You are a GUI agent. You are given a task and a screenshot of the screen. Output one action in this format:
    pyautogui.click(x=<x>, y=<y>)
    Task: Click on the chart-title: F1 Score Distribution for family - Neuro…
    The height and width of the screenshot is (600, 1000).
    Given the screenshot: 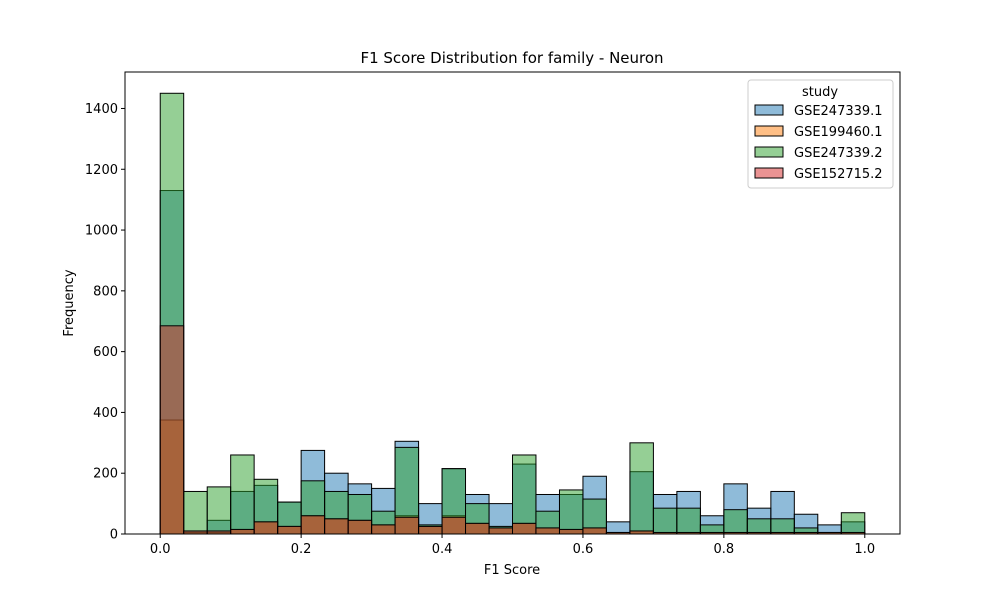 What is the action you would take?
    pyautogui.click(x=511, y=58)
    